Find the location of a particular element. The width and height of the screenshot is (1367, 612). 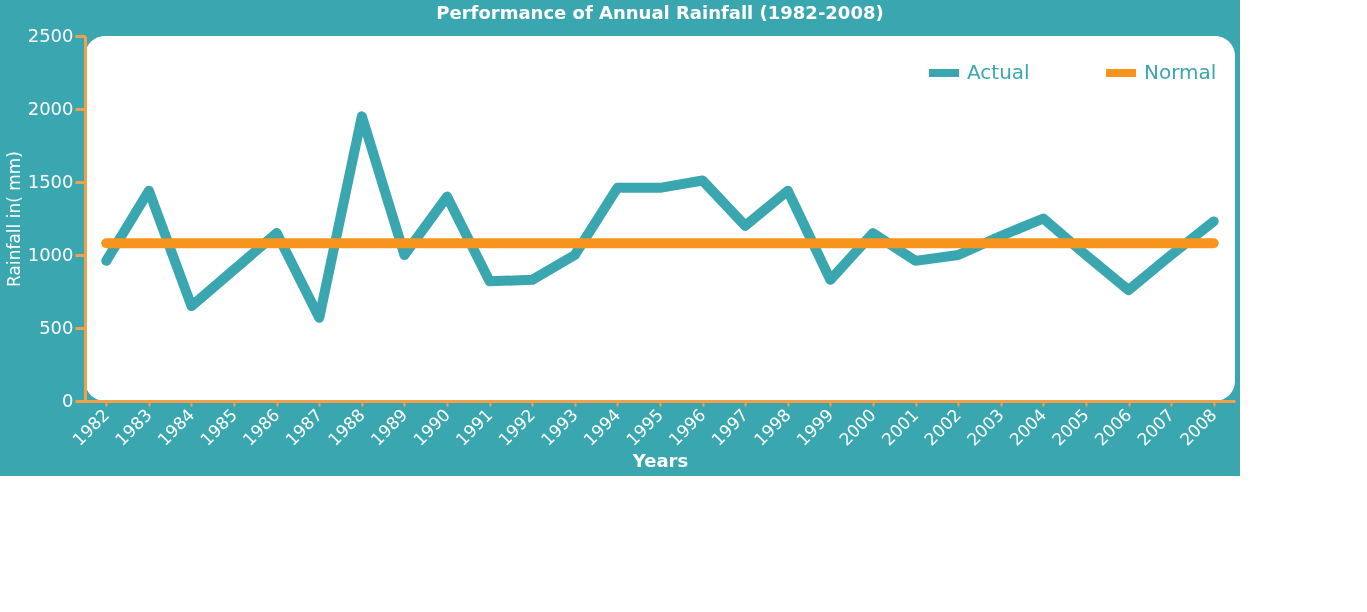

chart-title: Performance of Annual Rainfall (1982-2008) is located at coordinates (660, 12).